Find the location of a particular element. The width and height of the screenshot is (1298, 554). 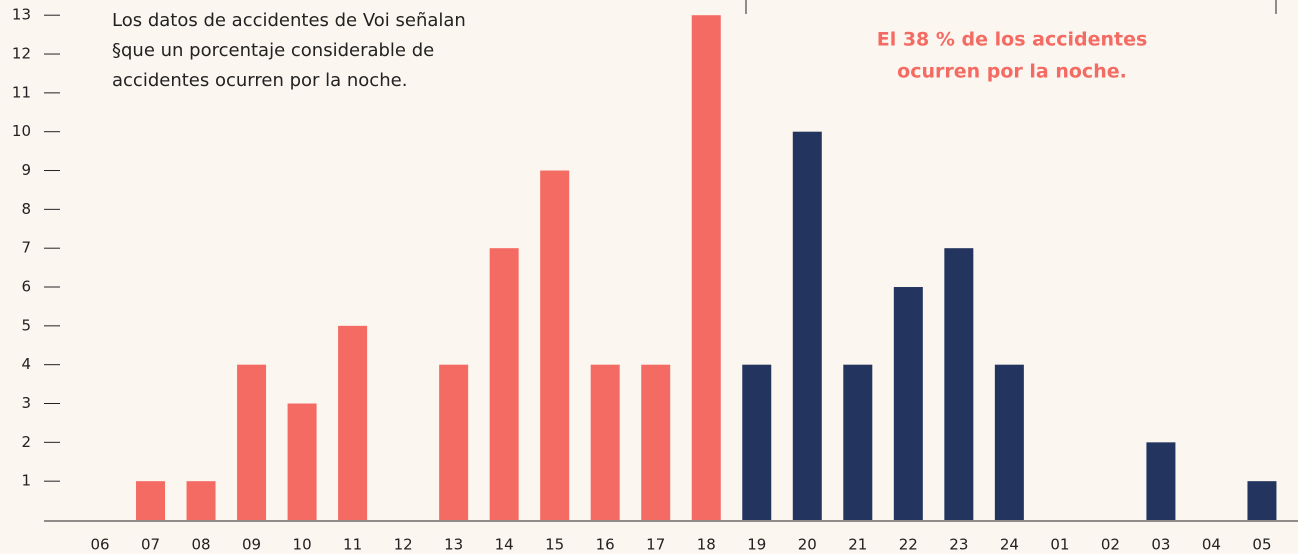

y-tick-label: 12 is located at coordinates (21, 54).